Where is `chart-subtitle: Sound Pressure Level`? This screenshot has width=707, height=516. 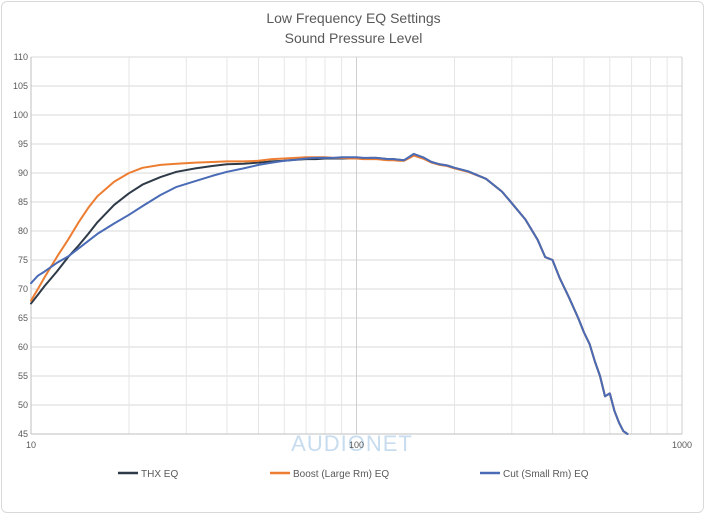
chart-subtitle: Sound Pressure Level is located at coordinates (353, 38).